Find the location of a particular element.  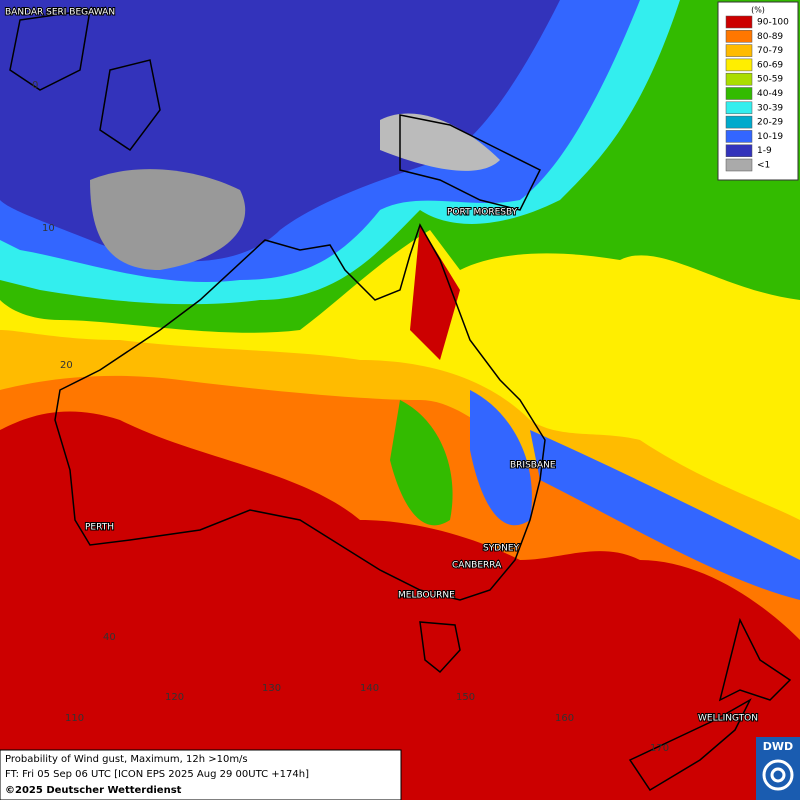

new-guinea-coast is located at coordinates (470, 162).